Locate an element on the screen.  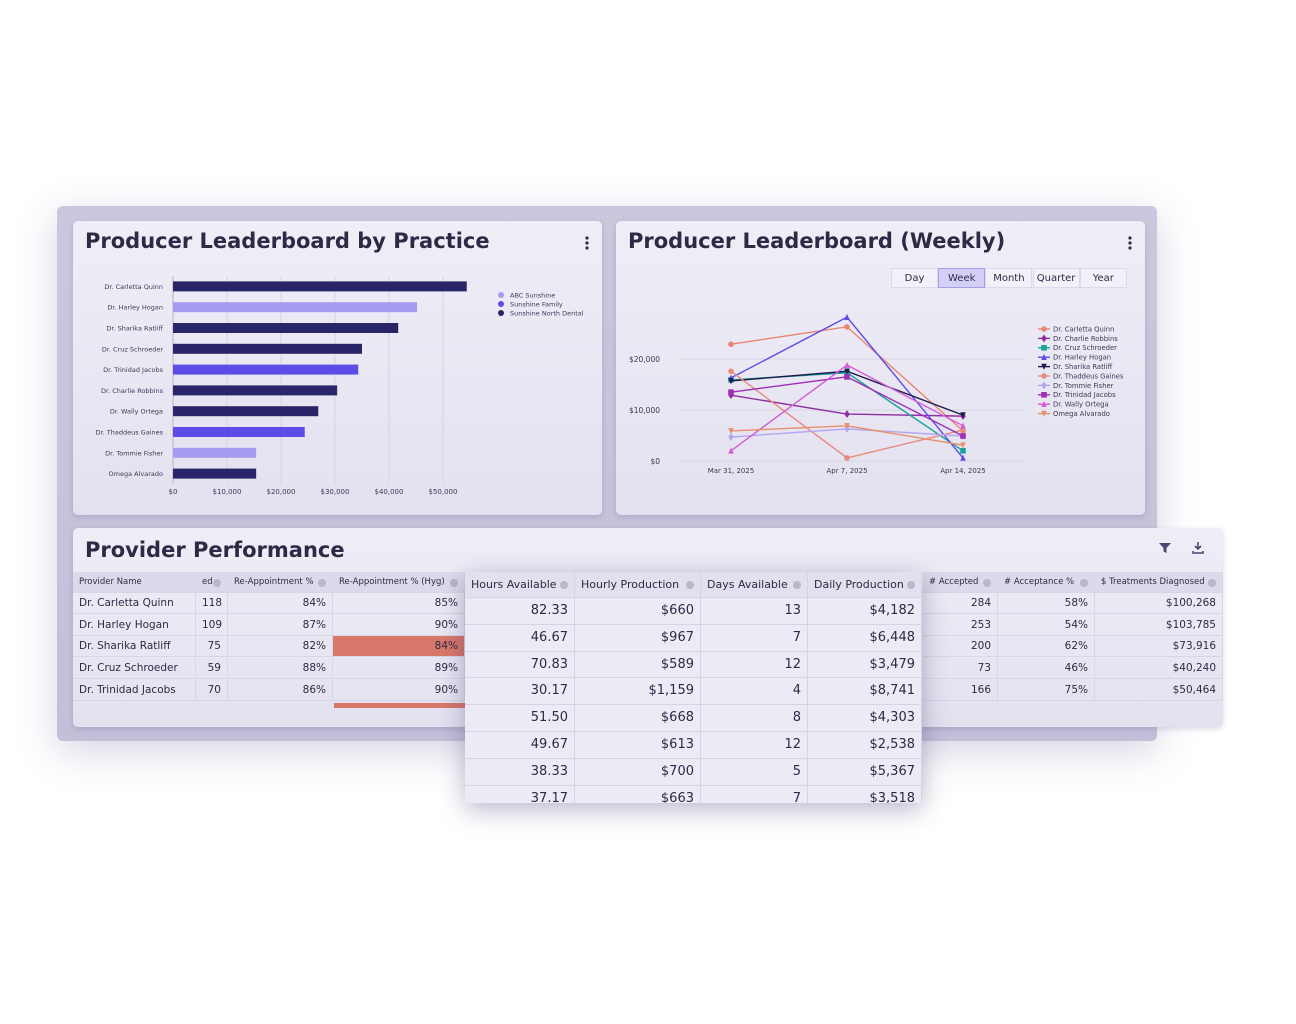
table-cell: 54% is located at coordinates (1046, 625).